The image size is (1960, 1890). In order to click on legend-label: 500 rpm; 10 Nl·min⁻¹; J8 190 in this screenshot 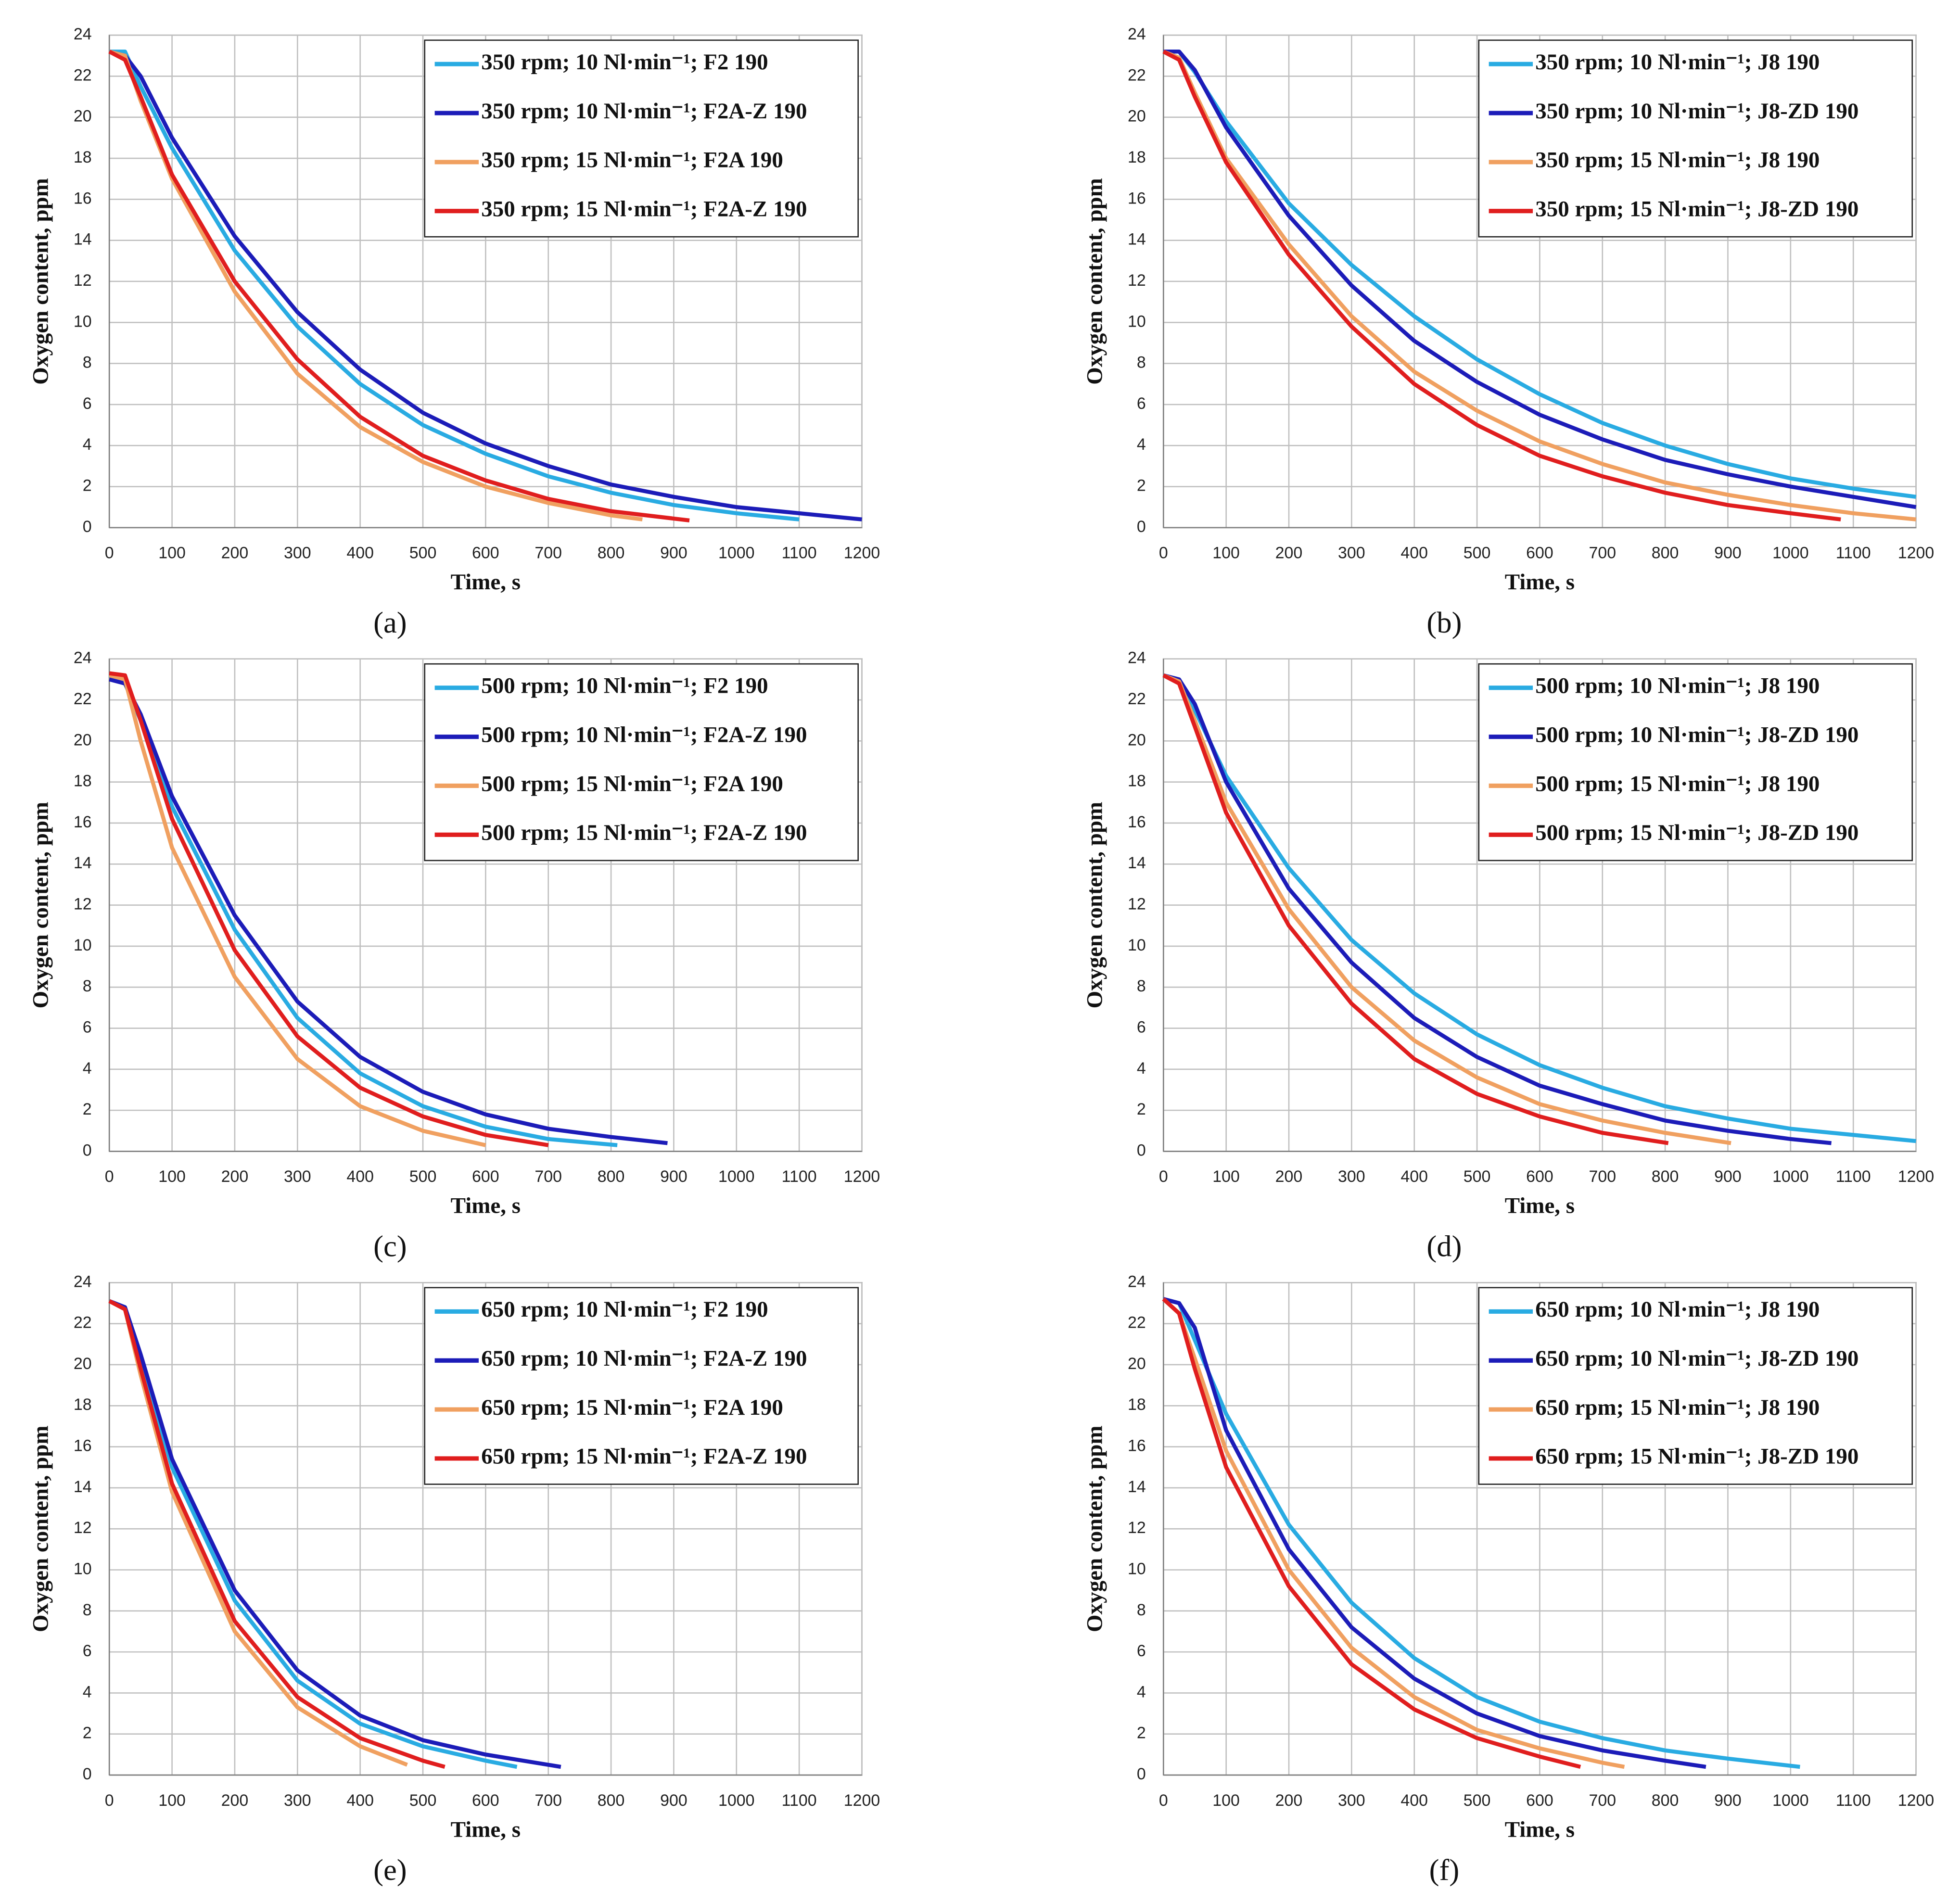, I will do `click(1677, 685)`.